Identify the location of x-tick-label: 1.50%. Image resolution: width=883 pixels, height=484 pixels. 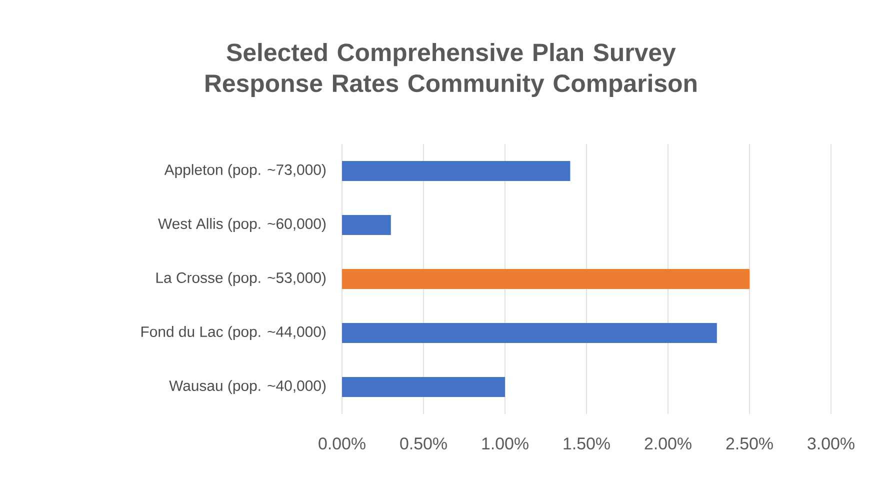
(587, 444).